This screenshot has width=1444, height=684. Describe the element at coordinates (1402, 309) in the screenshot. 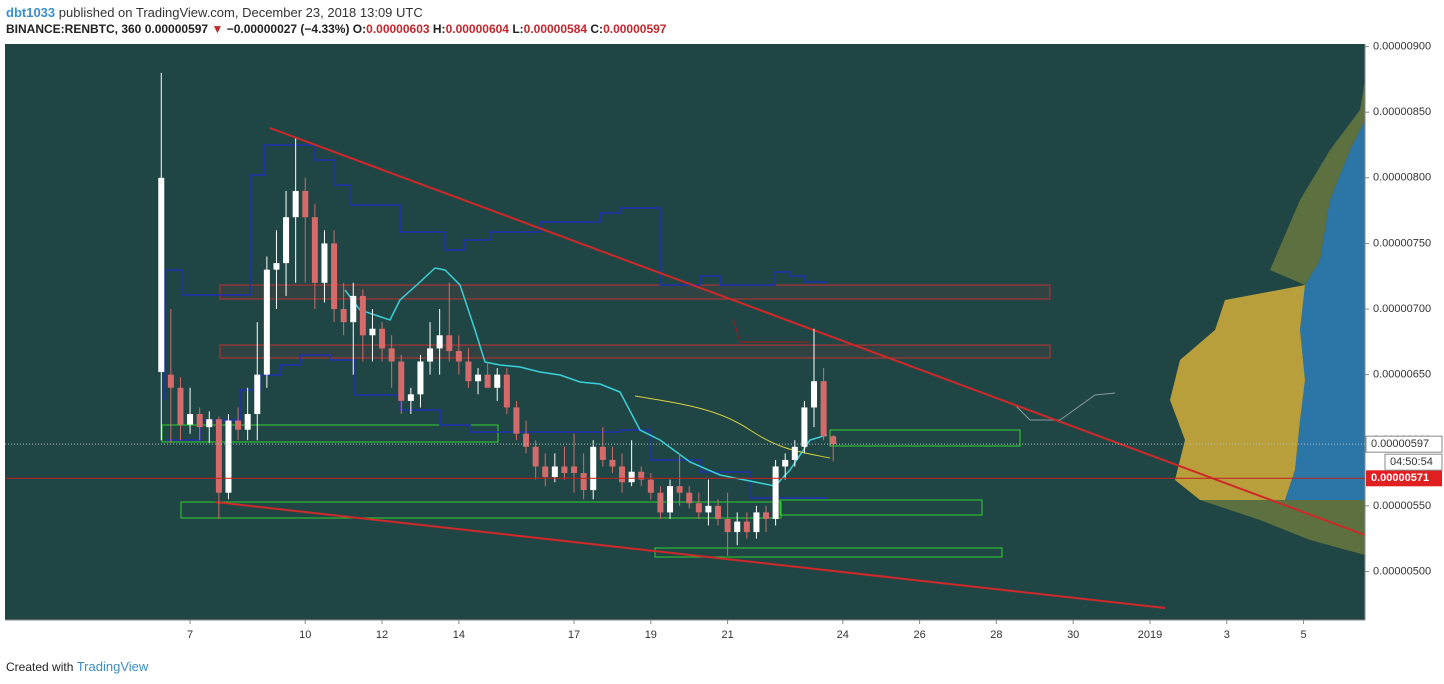

I see `y-tick-label: 0.00000700` at that location.